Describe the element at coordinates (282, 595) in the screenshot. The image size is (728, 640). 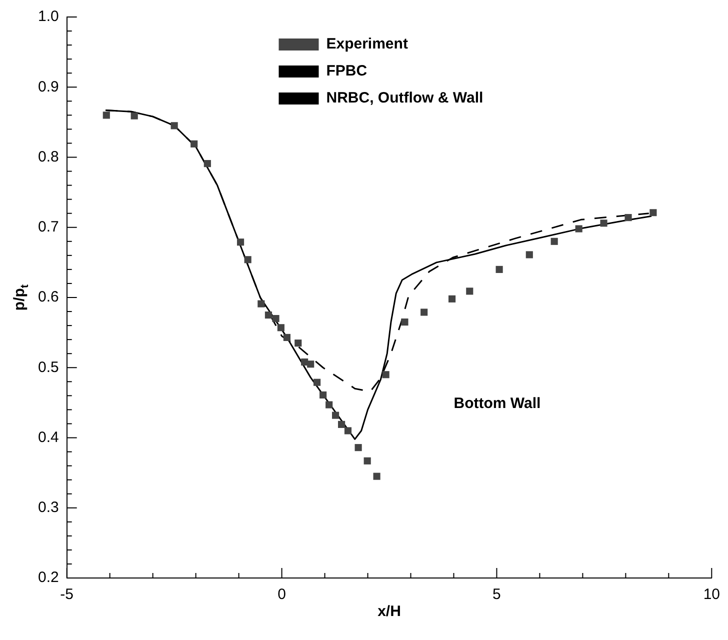
I see `x-tick-label: 0` at that location.